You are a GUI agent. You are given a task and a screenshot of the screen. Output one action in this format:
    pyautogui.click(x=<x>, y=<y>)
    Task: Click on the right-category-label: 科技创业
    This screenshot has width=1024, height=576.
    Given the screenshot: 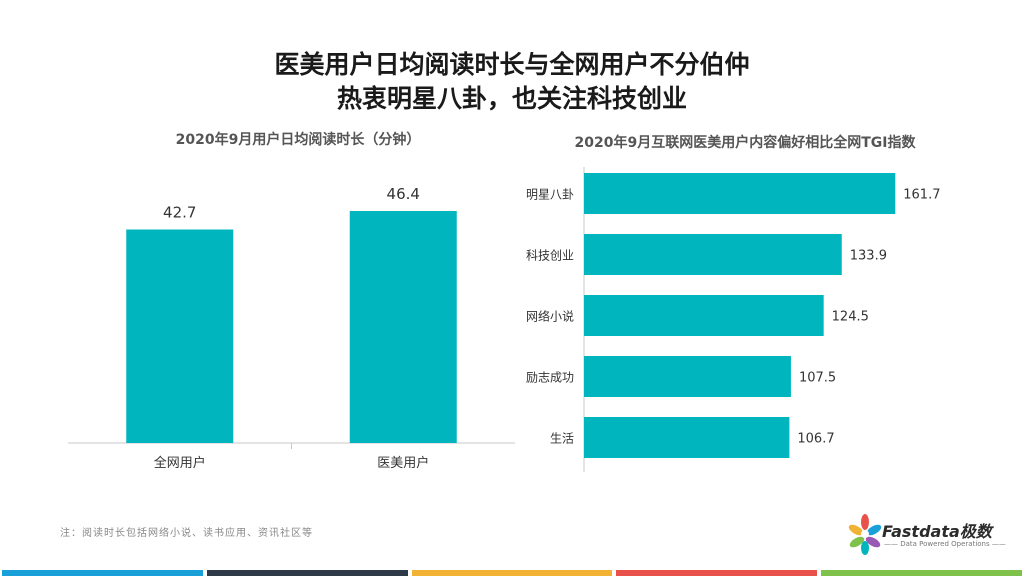 What is the action you would take?
    pyautogui.click(x=550, y=256)
    